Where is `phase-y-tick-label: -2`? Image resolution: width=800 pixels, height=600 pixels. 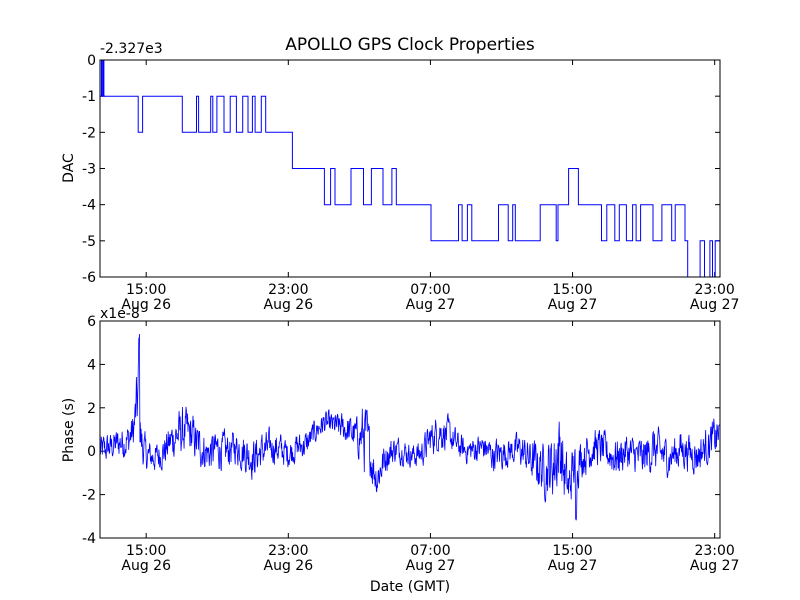 phase-y-tick-label: -2 is located at coordinates (89, 496).